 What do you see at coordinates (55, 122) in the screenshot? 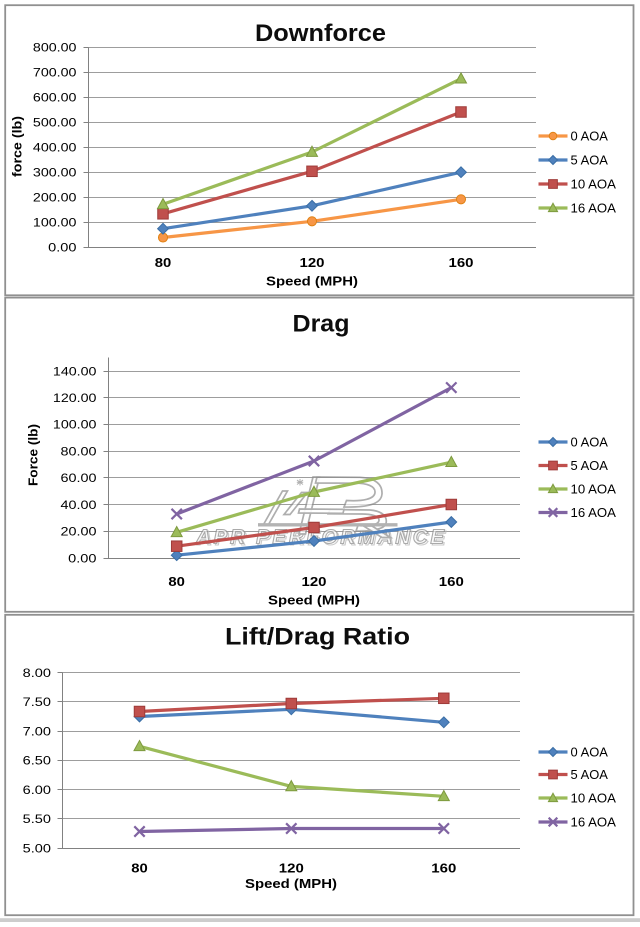
I see `svg-text: 500.00` at bounding box center [55, 122].